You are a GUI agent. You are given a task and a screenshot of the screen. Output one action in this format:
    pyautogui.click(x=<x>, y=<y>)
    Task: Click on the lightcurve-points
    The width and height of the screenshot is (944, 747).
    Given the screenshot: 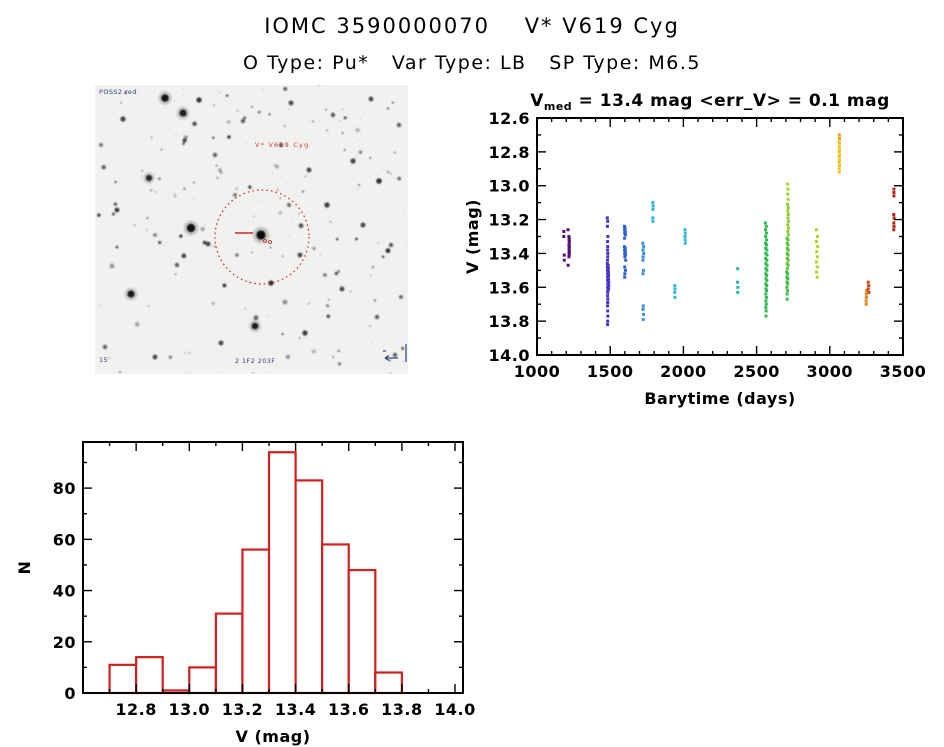 What is the action you would take?
    pyautogui.click(x=729, y=230)
    